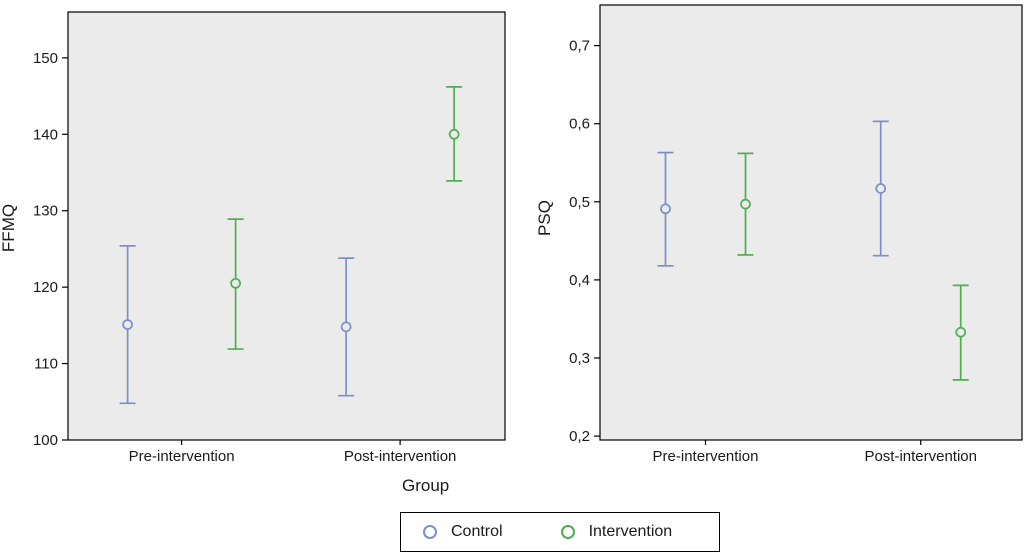  I want to click on legend-label-intervention: Intervention, so click(630, 531).